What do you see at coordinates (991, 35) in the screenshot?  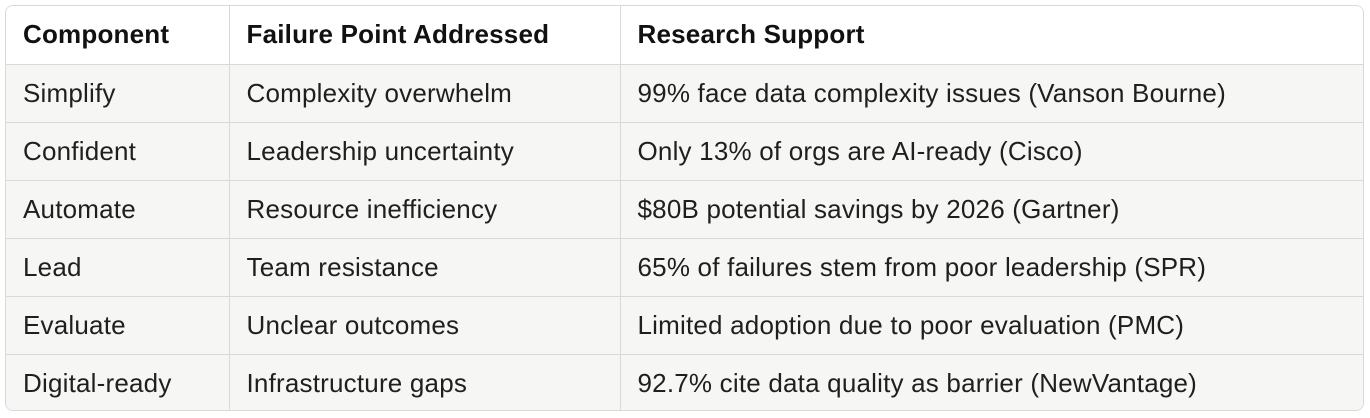 I see `header-research-support: Research Support` at bounding box center [991, 35].